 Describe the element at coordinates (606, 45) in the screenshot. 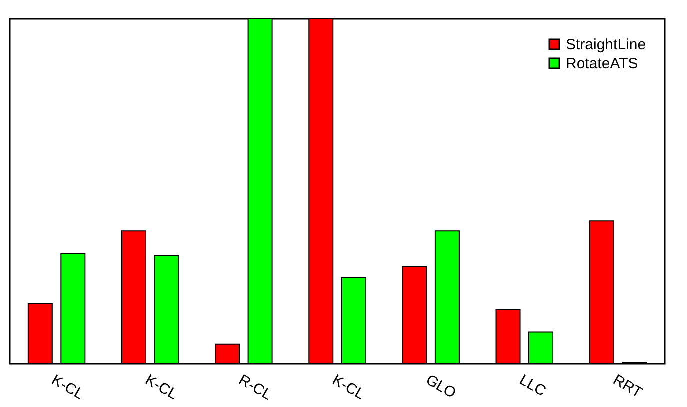

I see `legend-label: StraightLine` at that location.